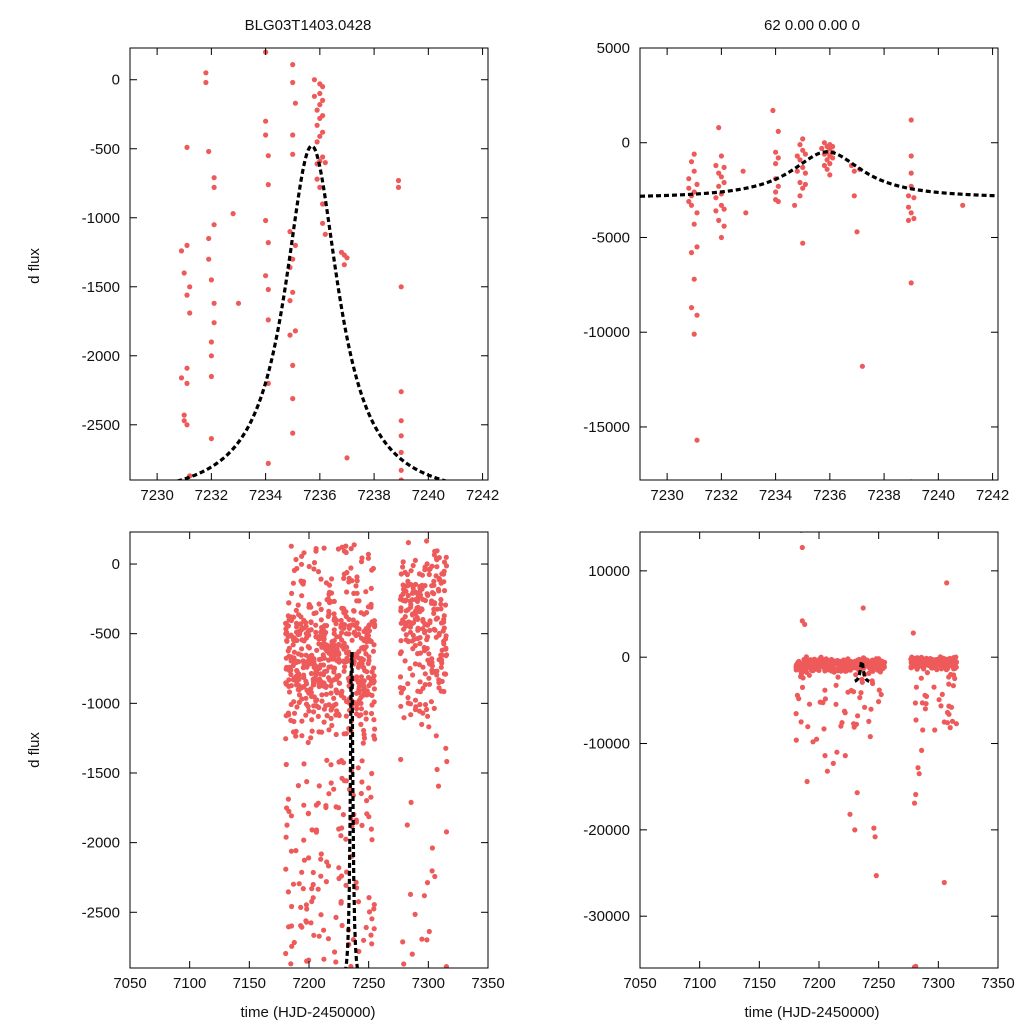 The width and height of the screenshot is (1024, 1024). What do you see at coordinates (105, 149) in the screenshot?
I see `y-tick-label: -500` at bounding box center [105, 149].